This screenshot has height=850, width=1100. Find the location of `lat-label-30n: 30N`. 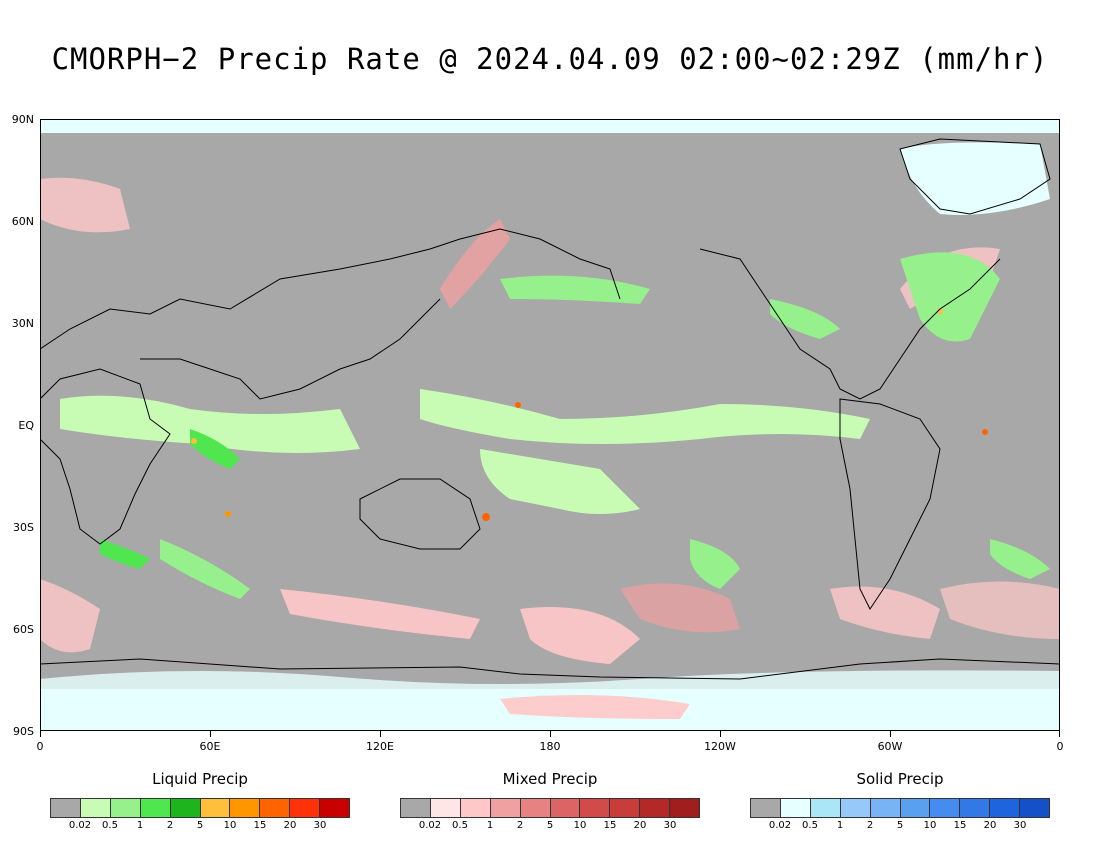

lat-label-30n: 30N is located at coordinates (22, 323).